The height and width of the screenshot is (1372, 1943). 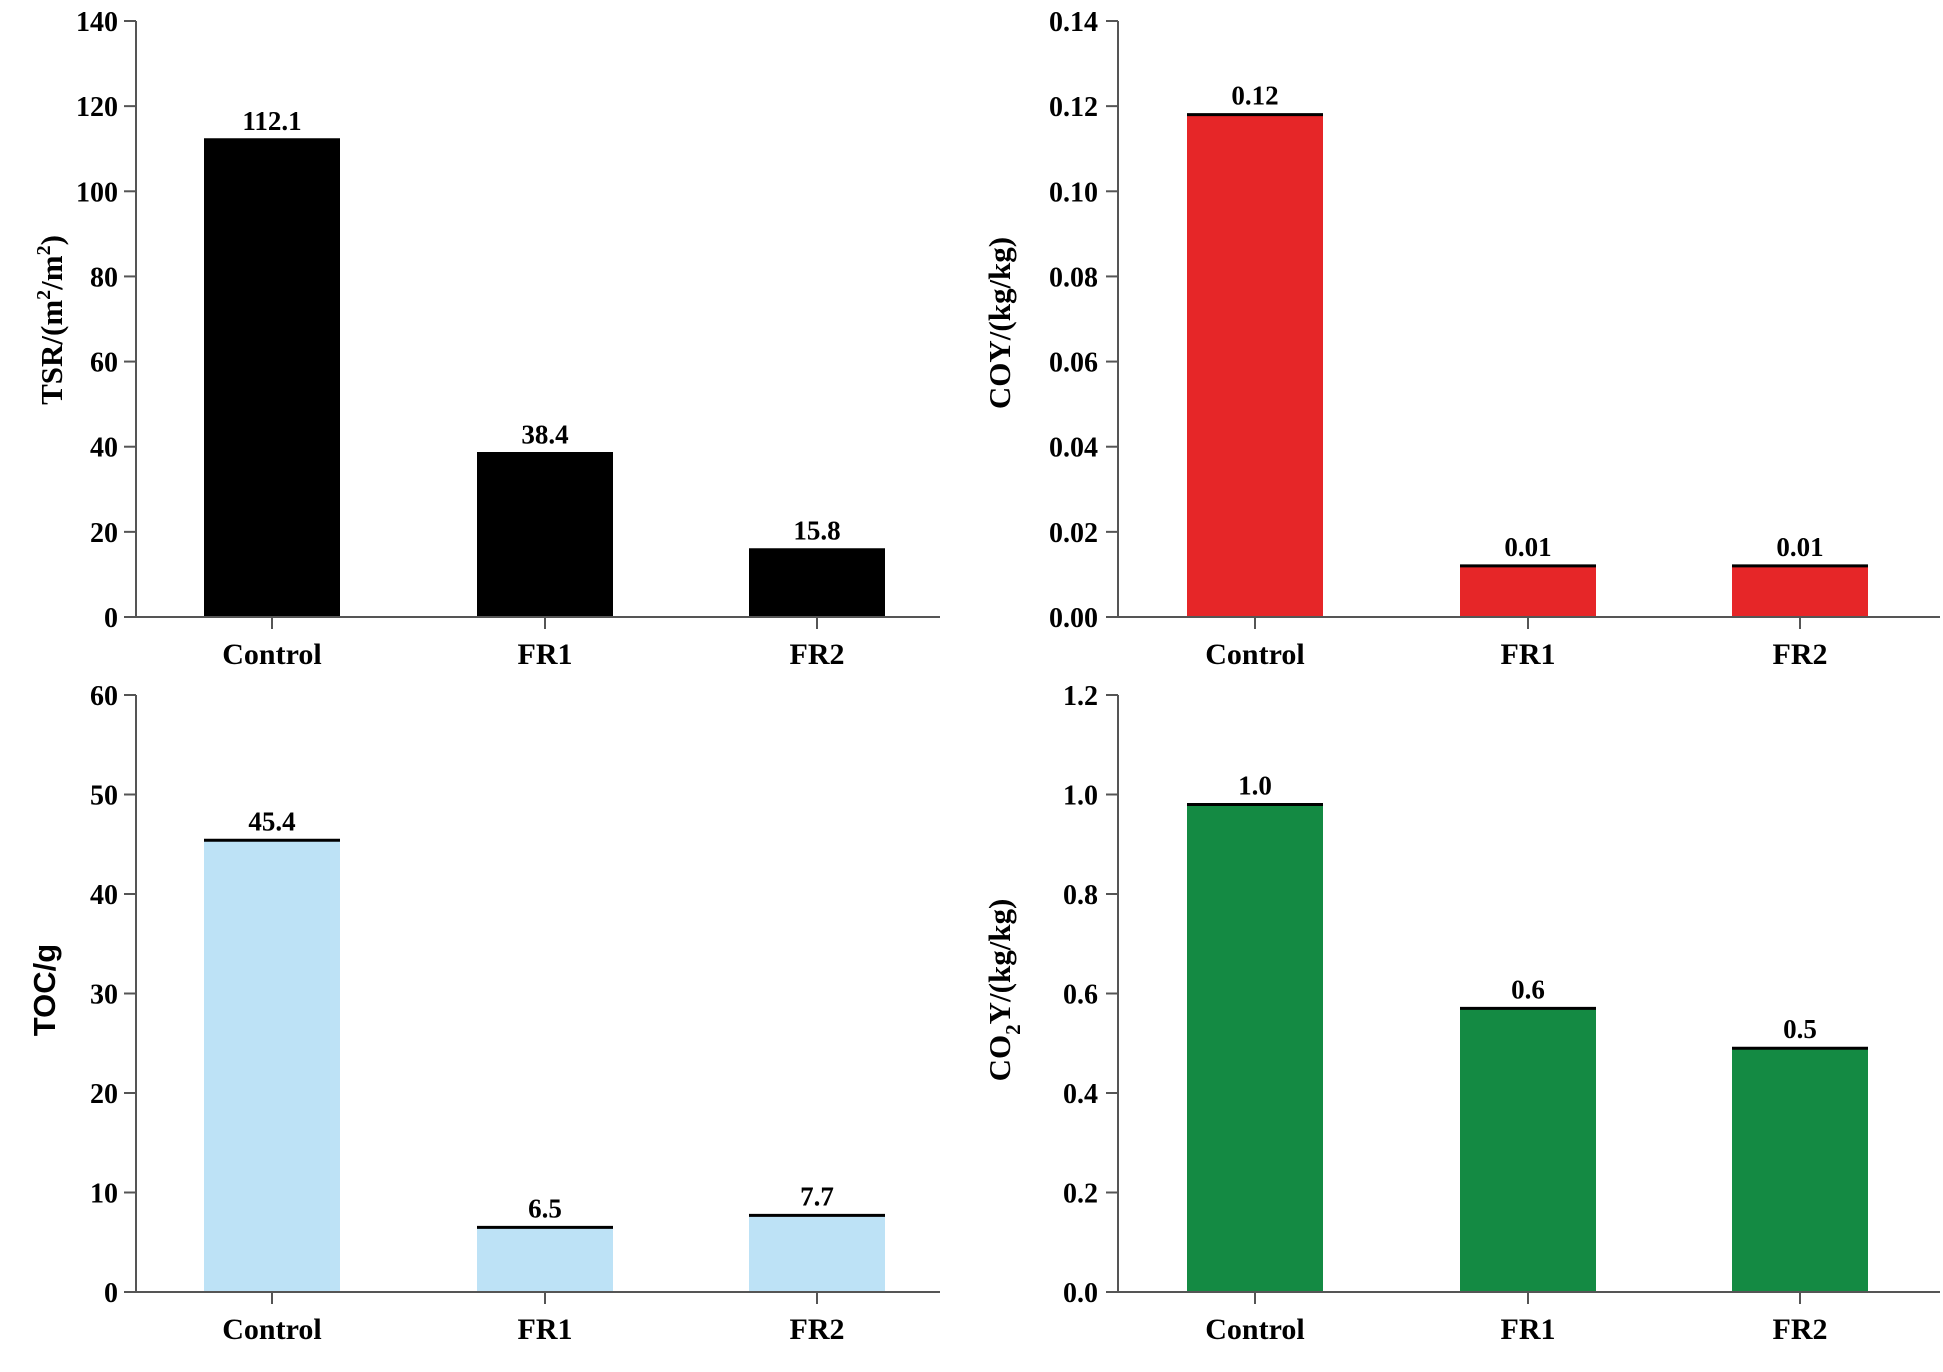 What do you see at coordinates (817, 1329) in the screenshot?
I see `toc-category-label-fr2: FR2` at bounding box center [817, 1329].